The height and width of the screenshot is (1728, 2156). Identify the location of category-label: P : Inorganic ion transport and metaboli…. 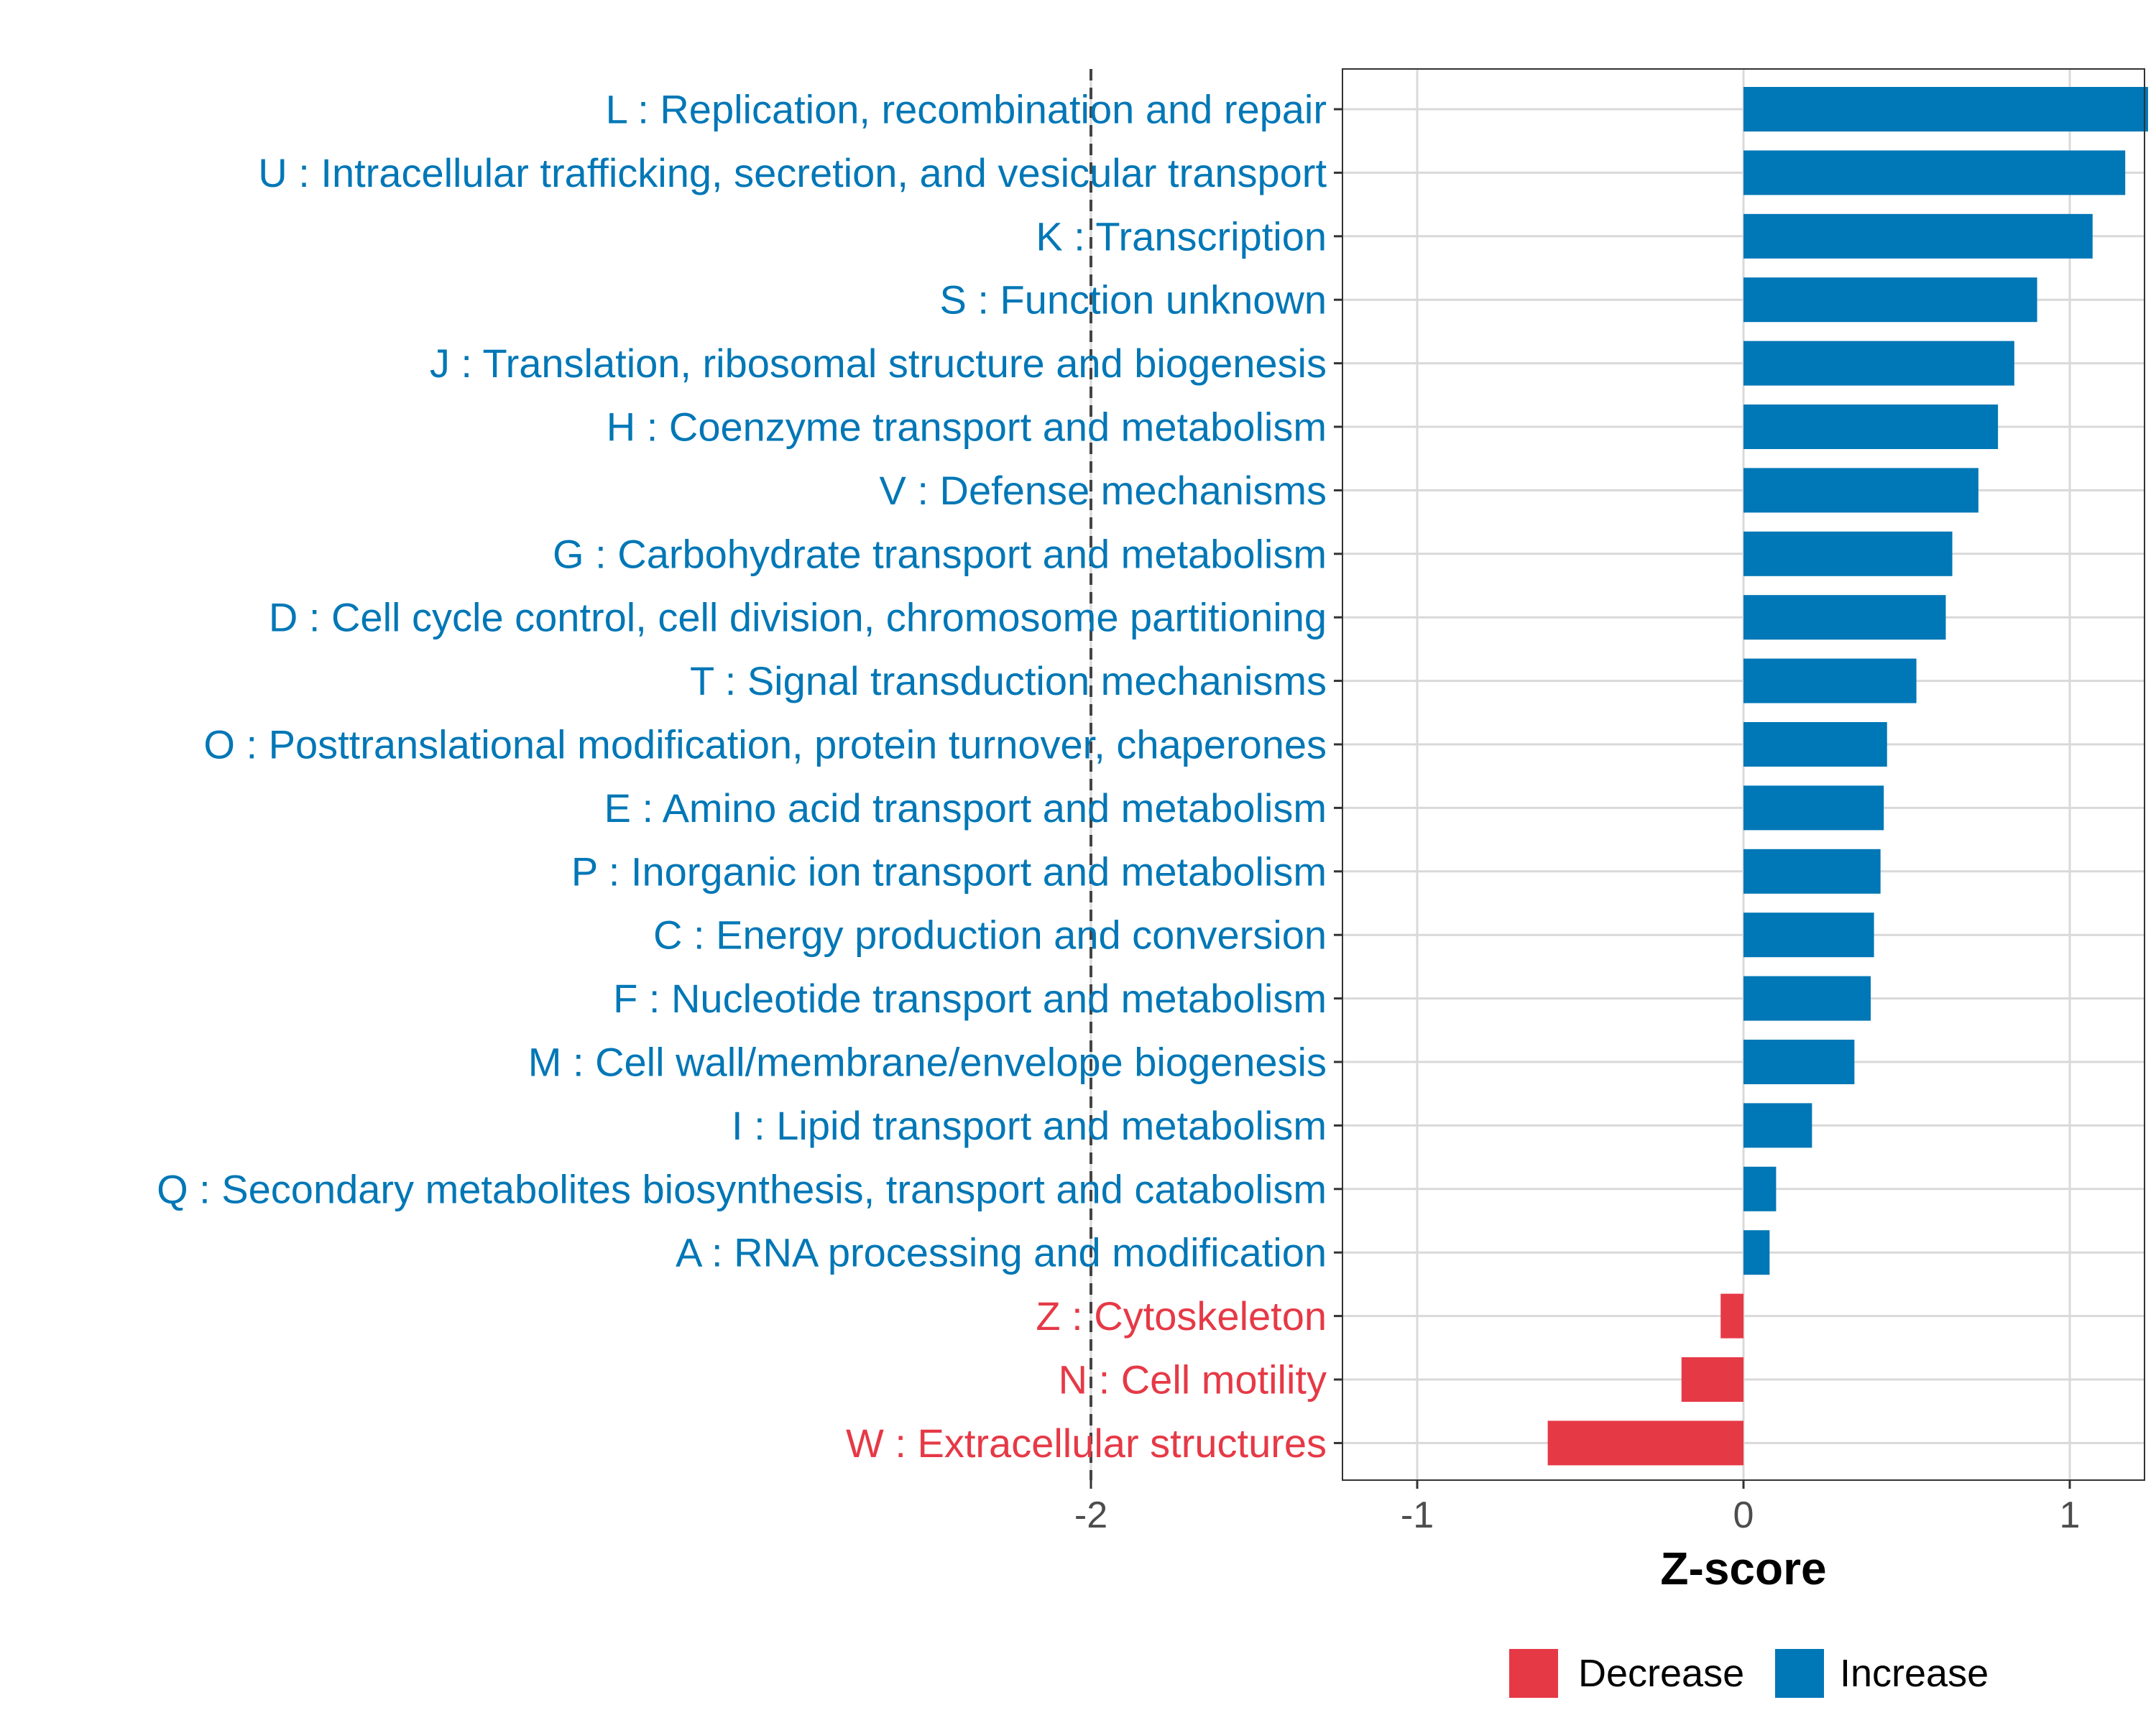
(949, 872).